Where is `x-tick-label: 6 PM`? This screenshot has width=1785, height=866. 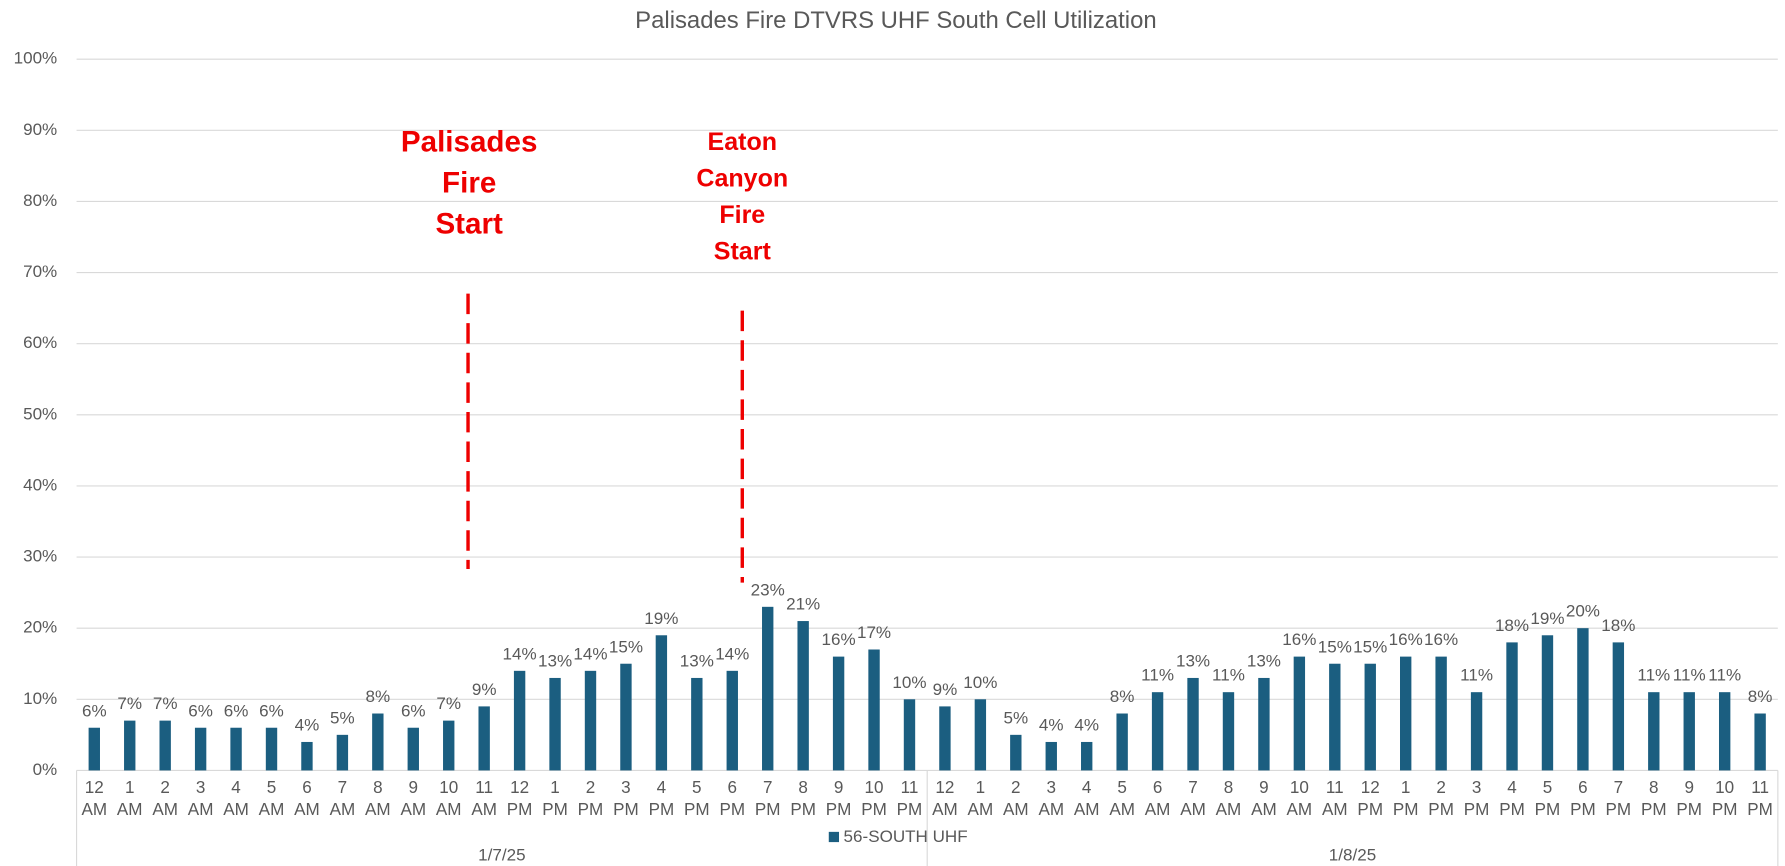 x-tick-label: 6 PM is located at coordinates (1583, 799).